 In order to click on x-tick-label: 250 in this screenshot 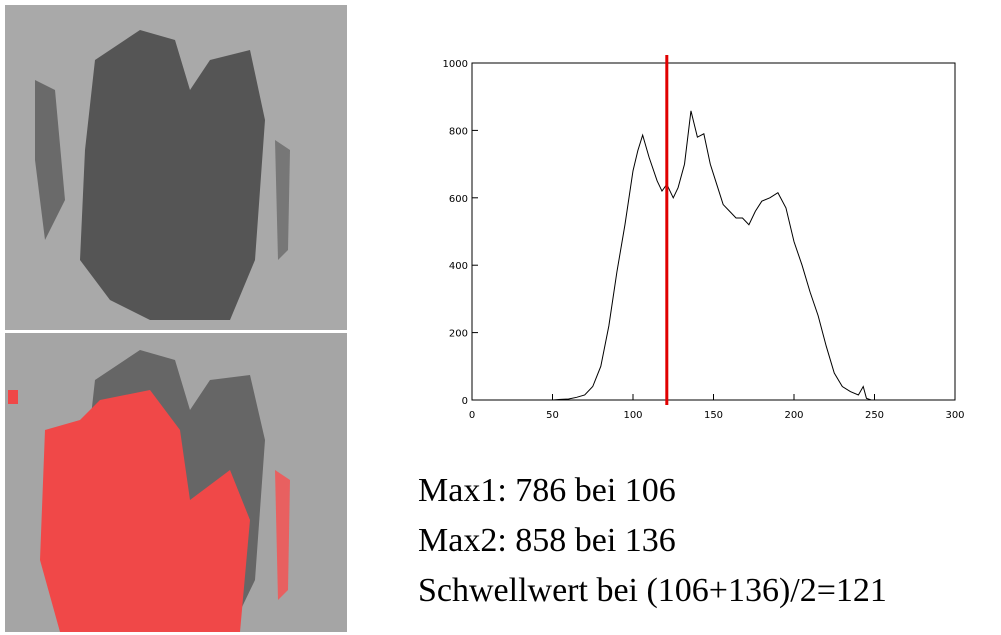, I will do `click(874, 415)`.